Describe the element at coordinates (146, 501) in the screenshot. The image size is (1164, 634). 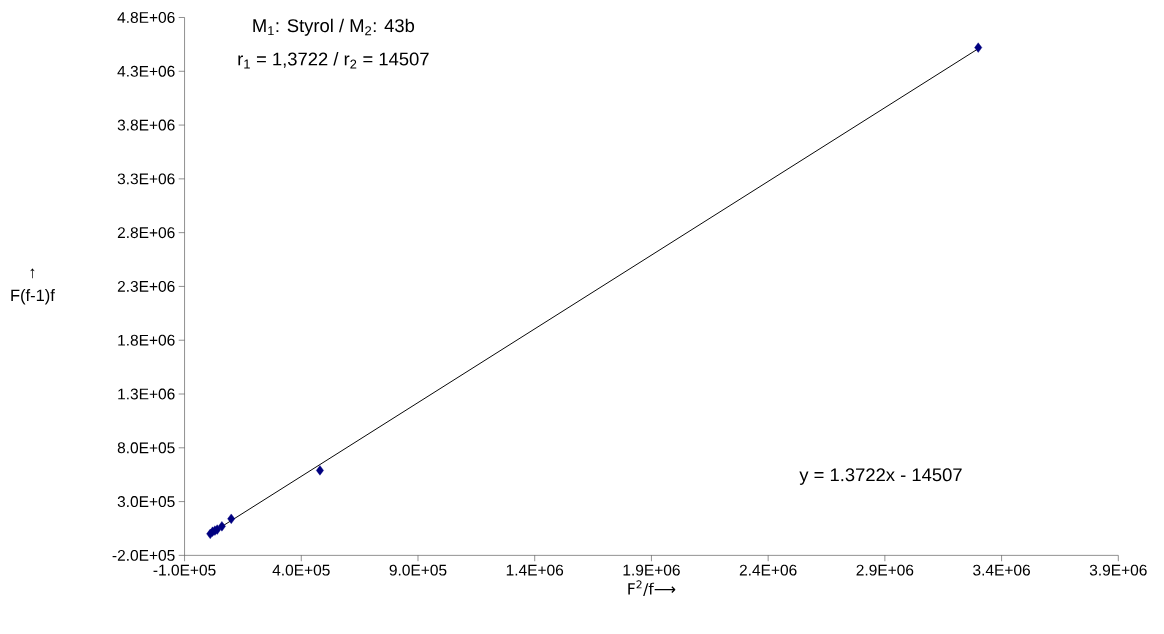
I see `y-tick-label: 3.0E+05` at that location.